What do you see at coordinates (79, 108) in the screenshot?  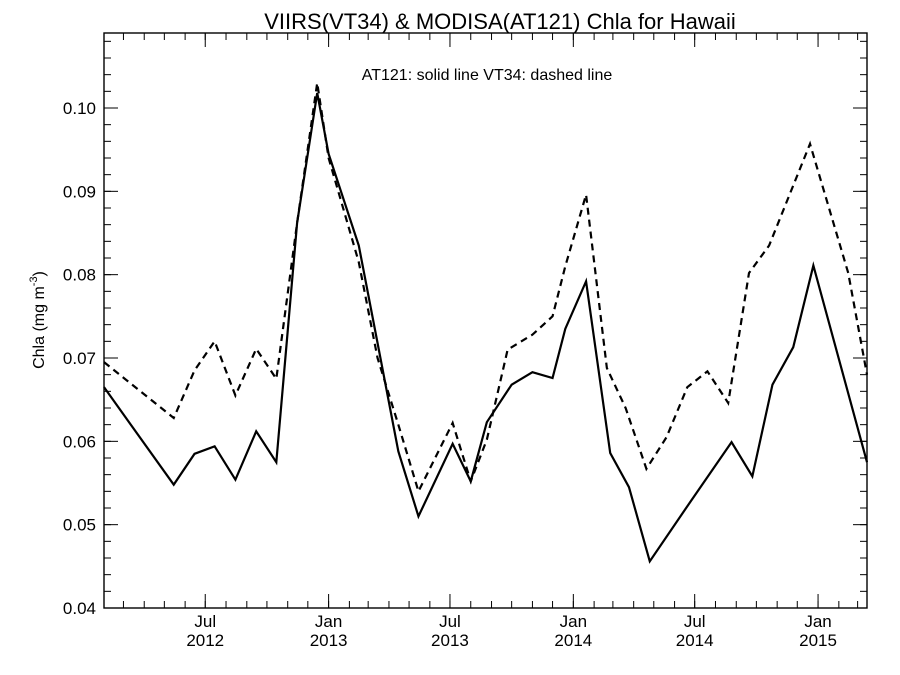 I see `y-tick-label: 0.10` at bounding box center [79, 108].